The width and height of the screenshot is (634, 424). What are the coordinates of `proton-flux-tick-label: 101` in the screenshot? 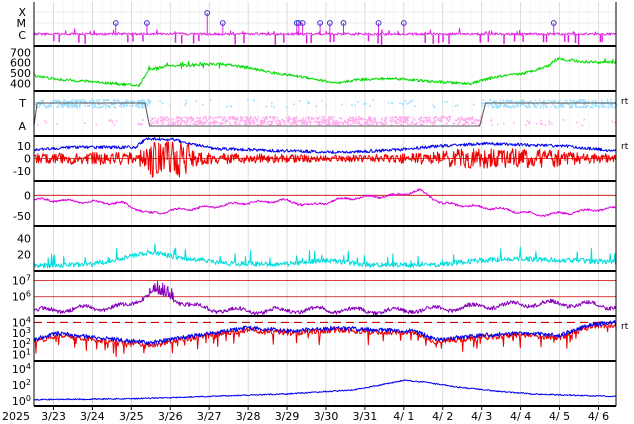 It's located at (21, 355).